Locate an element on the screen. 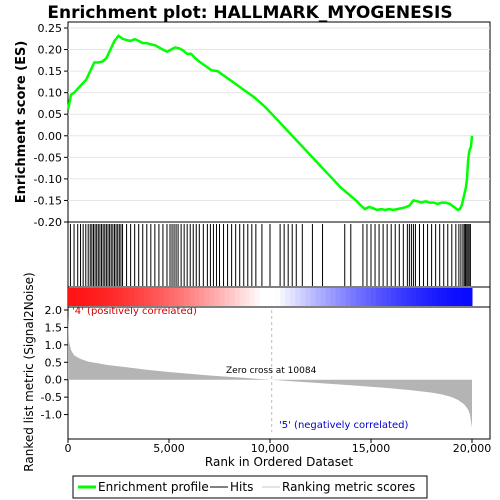 The height and width of the screenshot is (500, 500). x-tick-label: 15,000 is located at coordinates (371, 448).